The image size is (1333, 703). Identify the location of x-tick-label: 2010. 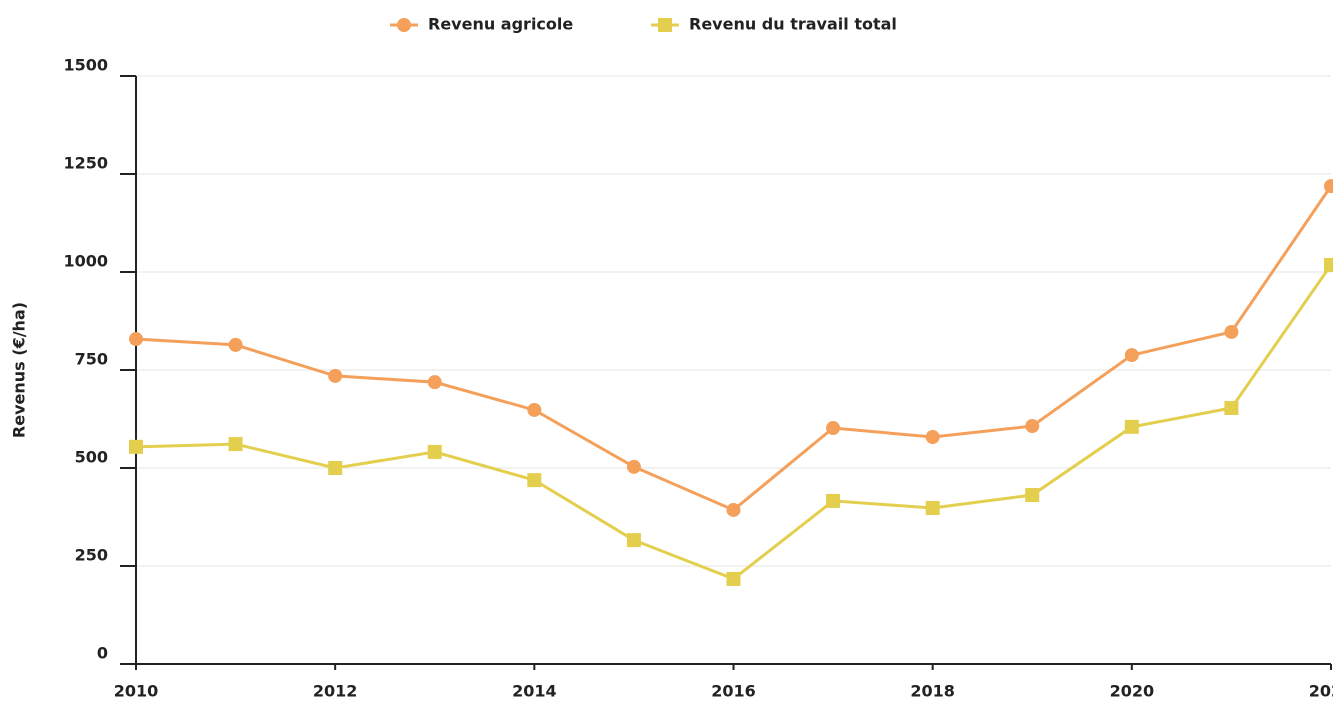
(136, 691).